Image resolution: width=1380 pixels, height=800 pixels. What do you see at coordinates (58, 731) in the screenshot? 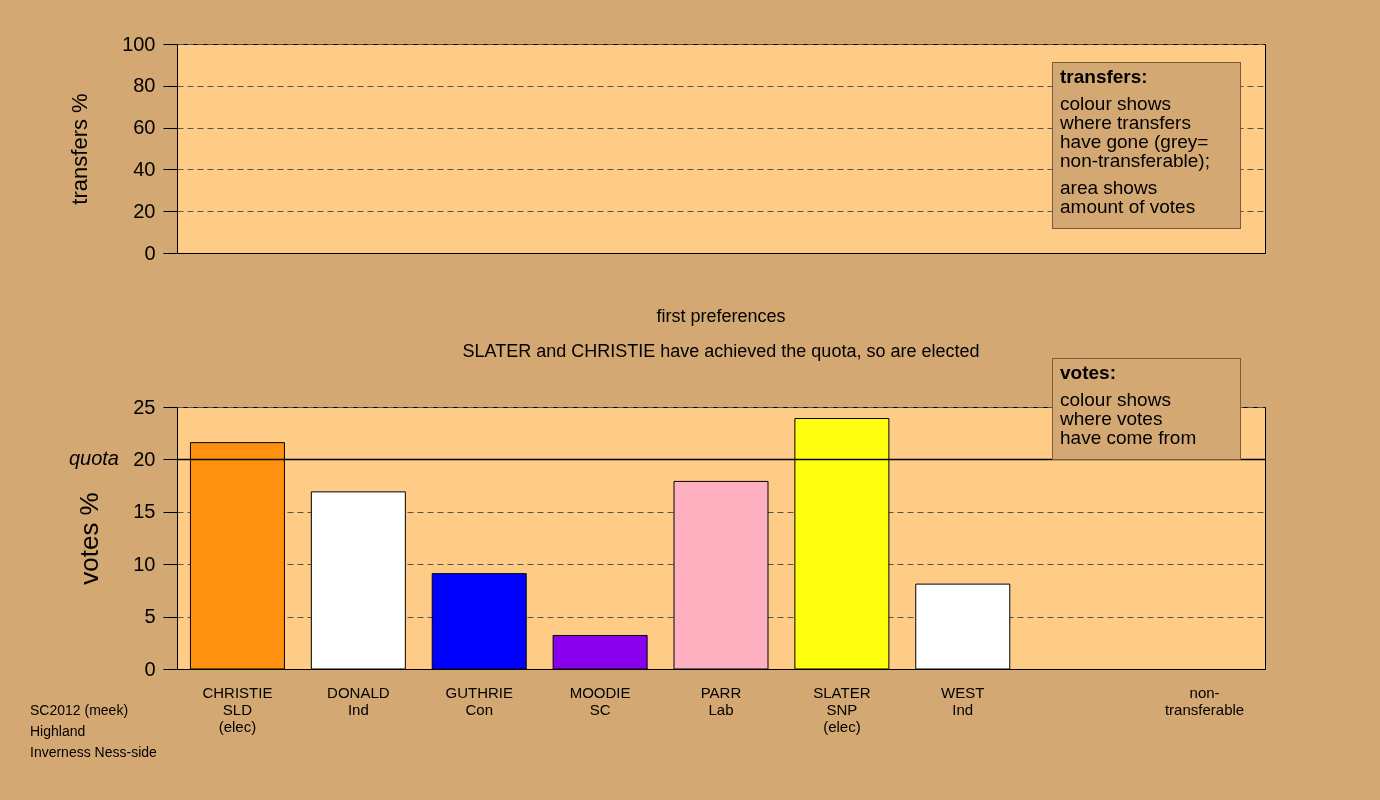
I see `text: Highland` at bounding box center [58, 731].